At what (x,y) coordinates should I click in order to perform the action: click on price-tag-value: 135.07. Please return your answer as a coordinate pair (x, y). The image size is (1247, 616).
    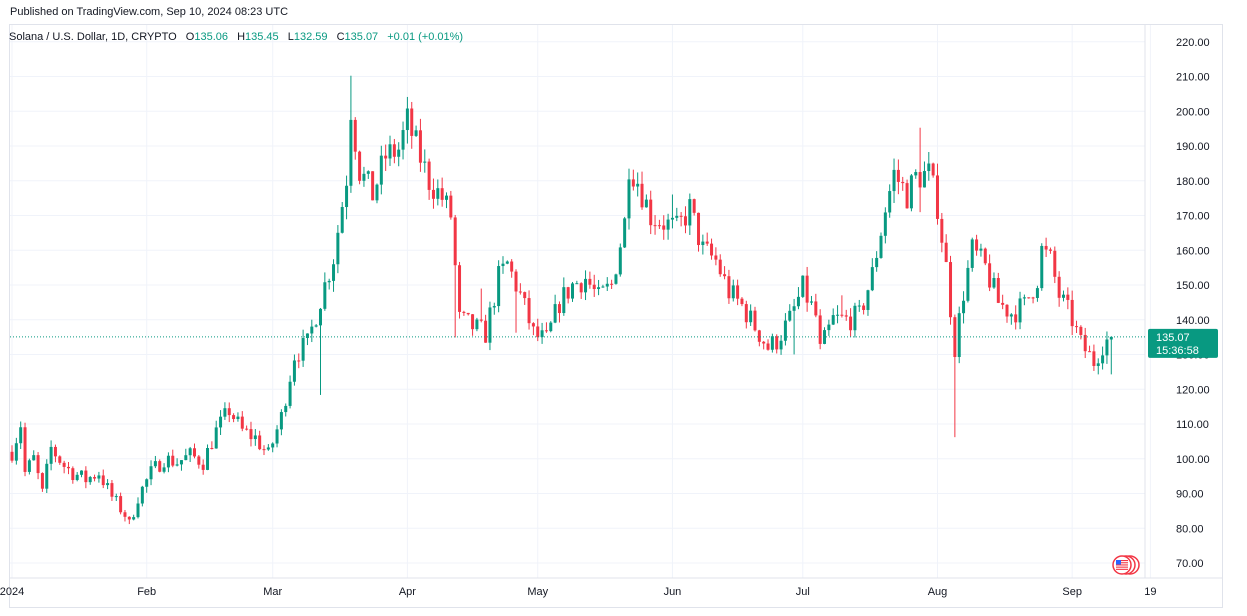
    Looking at the image, I should click on (1173, 338).